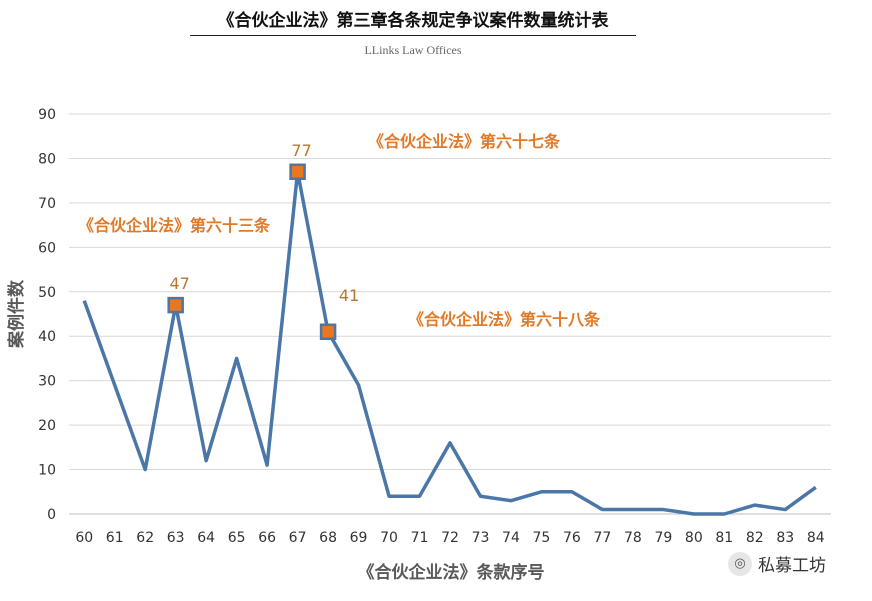 The height and width of the screenshot is (601, 872). What do you see at coordinates (47, 248) in the screenshot?
I see `y-tick-label: 60` at bounding box center [47, 248].